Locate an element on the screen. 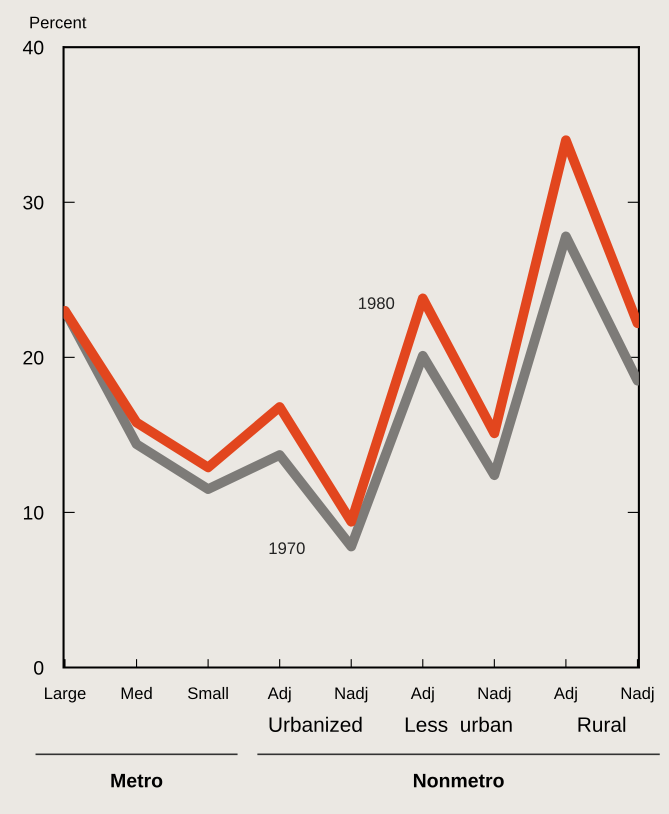 The height and width of the screenshot is (814, 669). text: Rural is located at coordinates (602, 724).